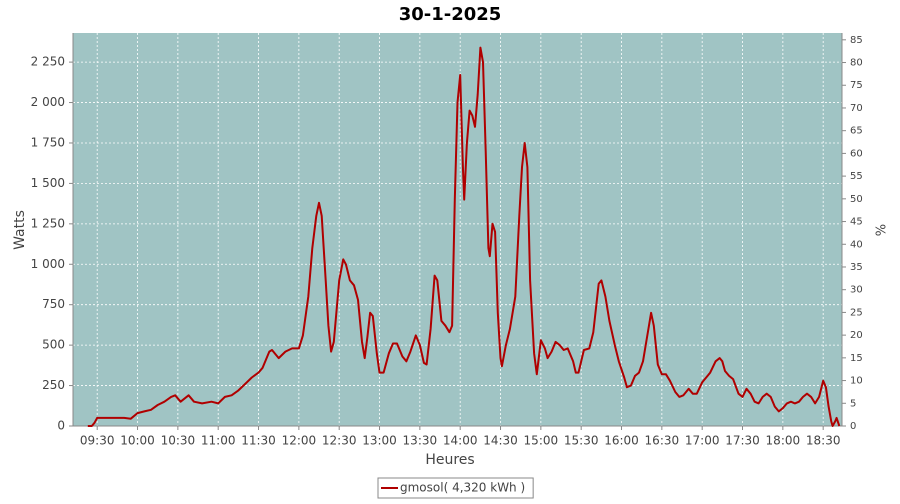  I want to click on y-tick-label: 1 750, so click(48, 142).